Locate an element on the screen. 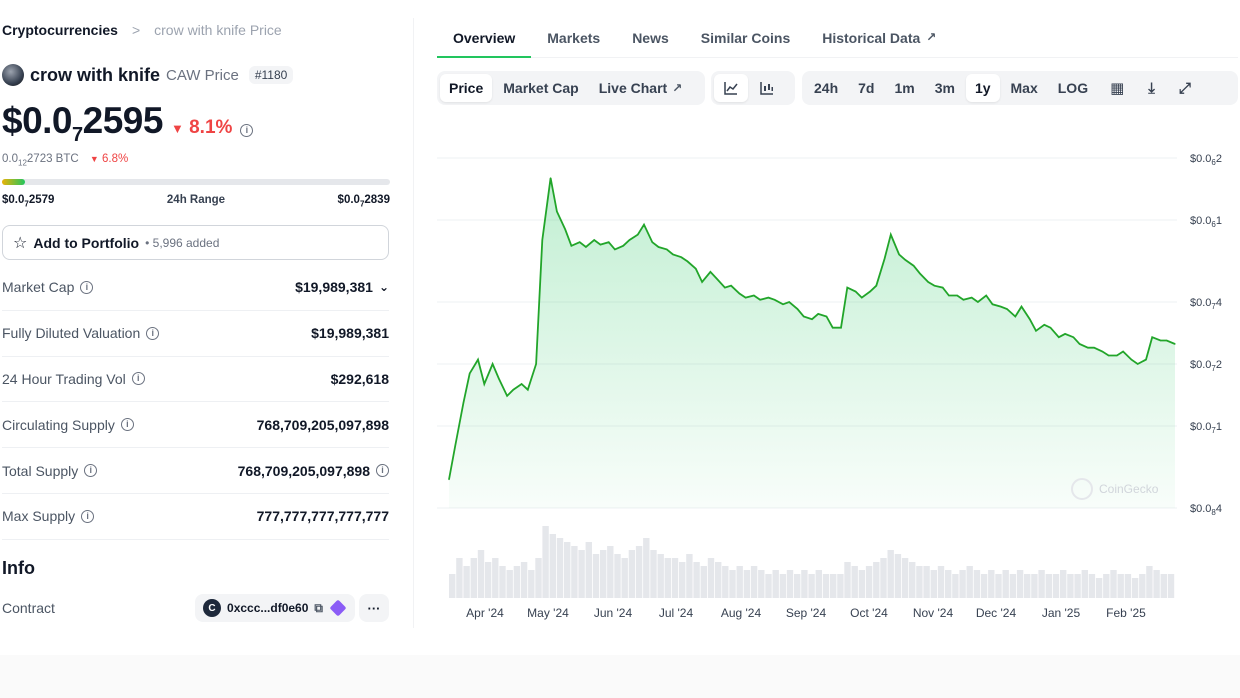 The width and height of the screenshot is (1240, 698). range-1m-button: 1m is located at coordinates (904, 88).